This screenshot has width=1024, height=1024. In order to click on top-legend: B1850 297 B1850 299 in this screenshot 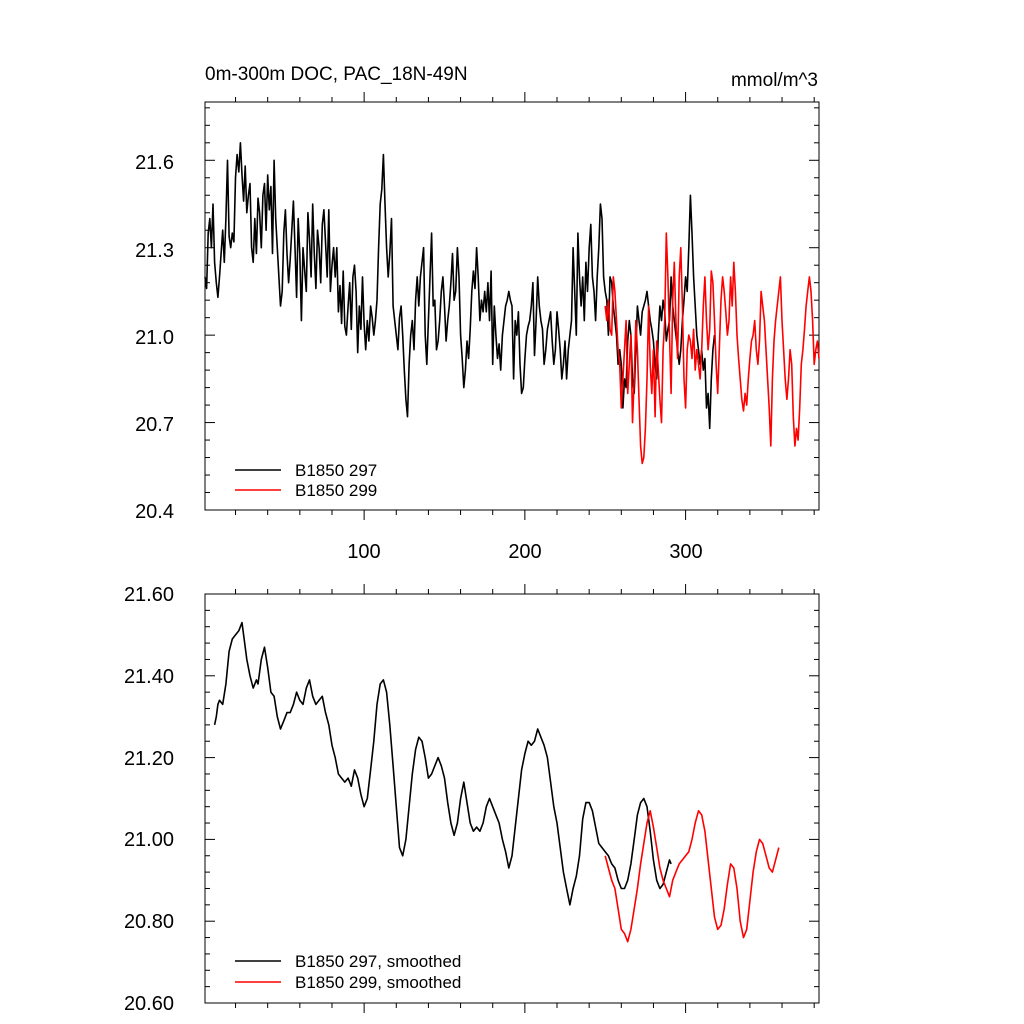, I will do `click(306, 480)`.